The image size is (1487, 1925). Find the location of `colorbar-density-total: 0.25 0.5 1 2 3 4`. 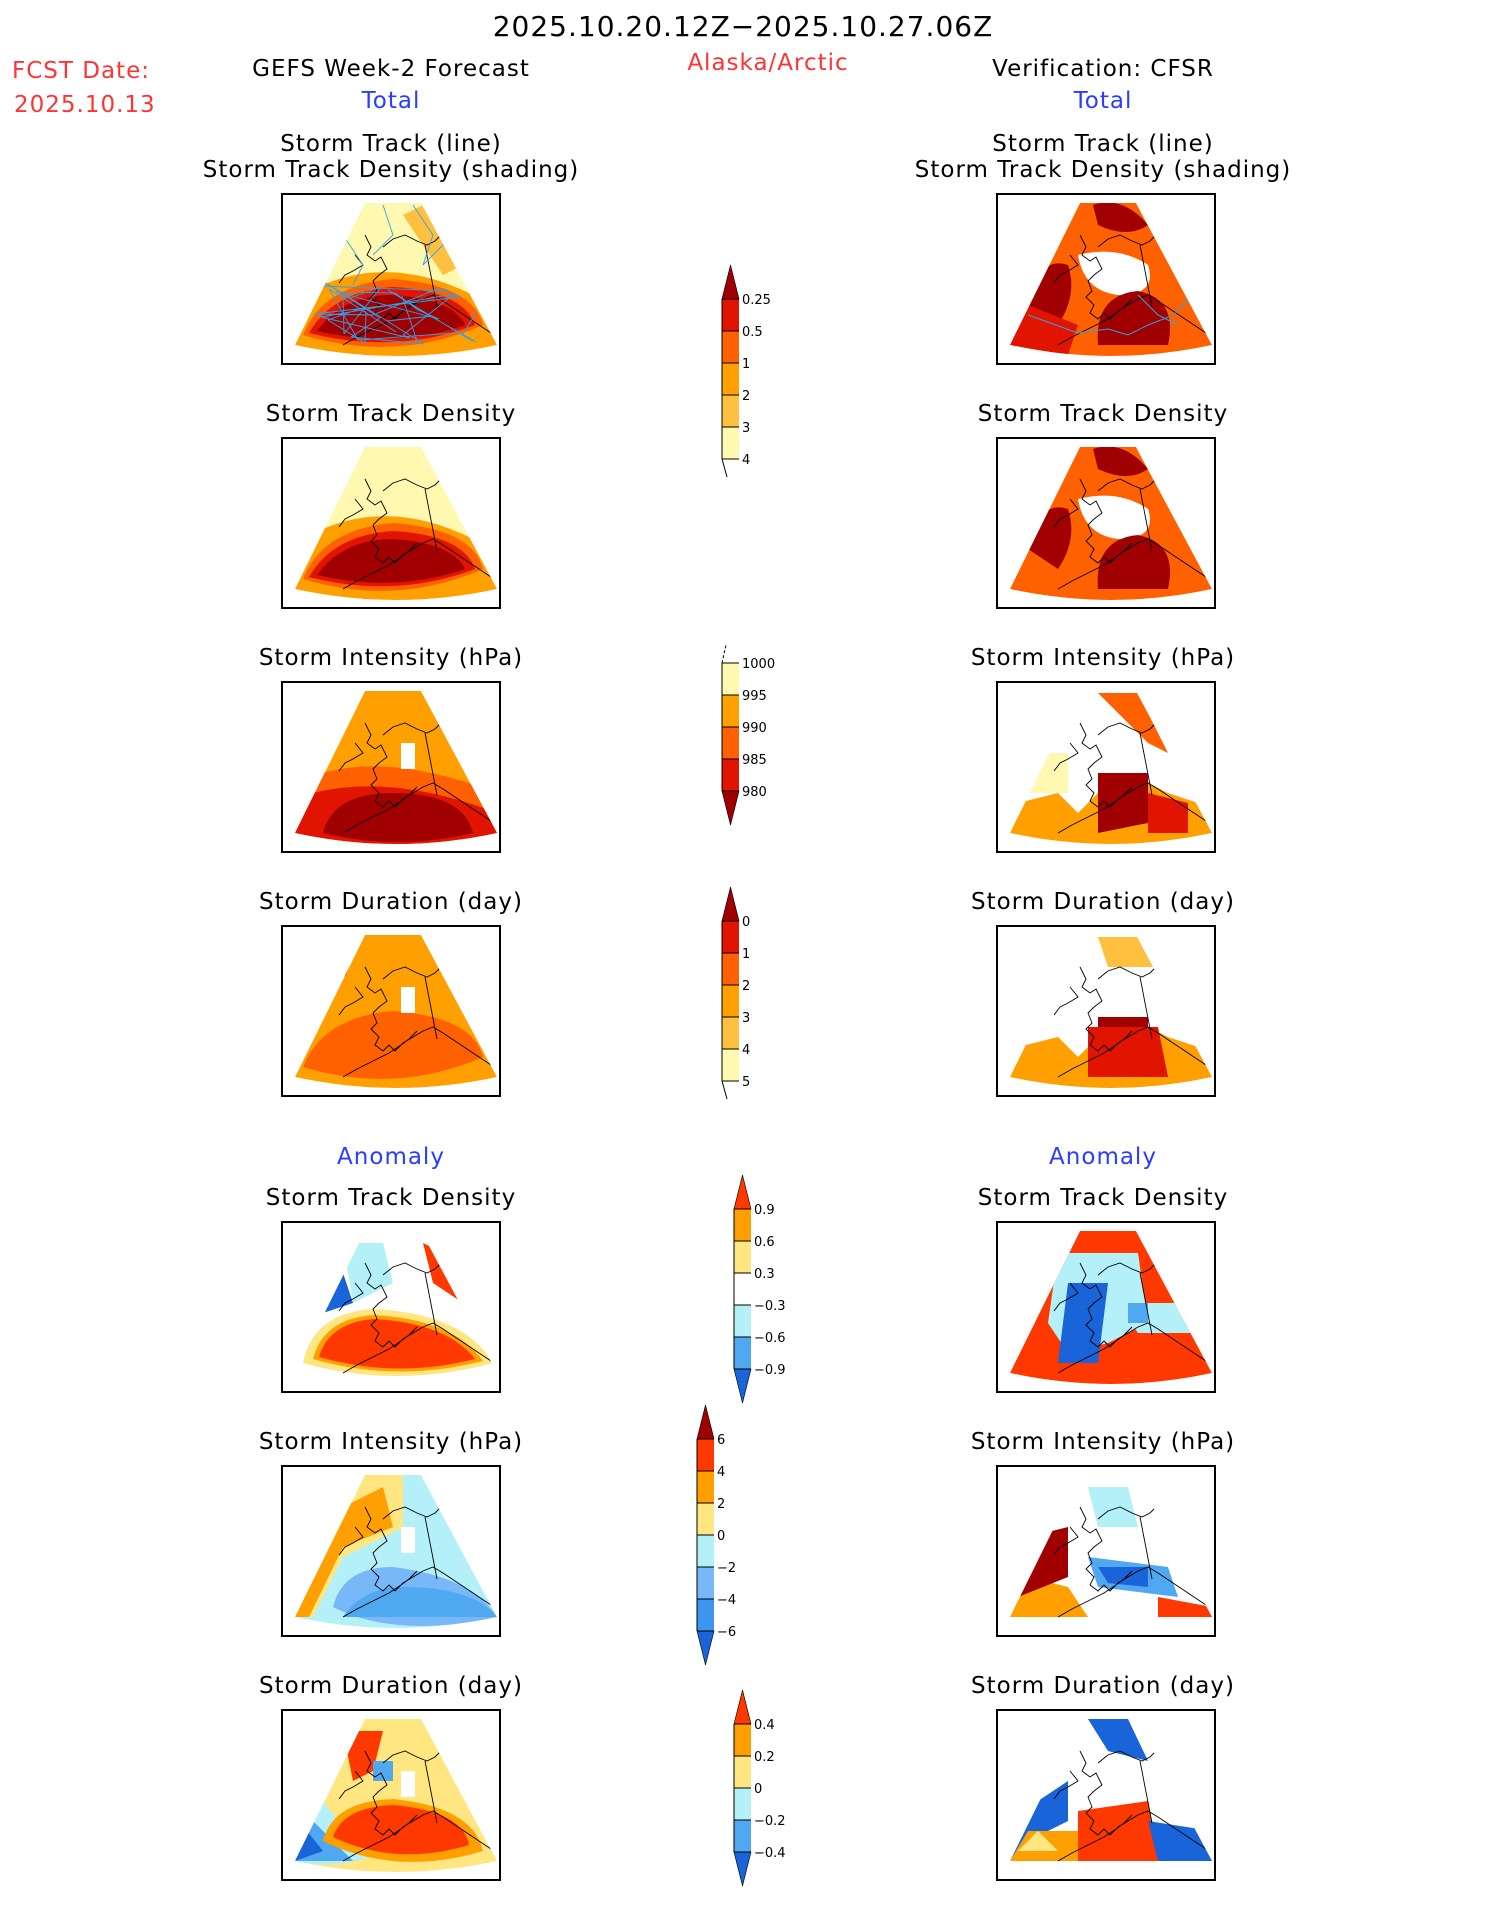

colorbar-density-total: 0.25 0.5 1 2 3 4 is located at coordinates (761, 372).